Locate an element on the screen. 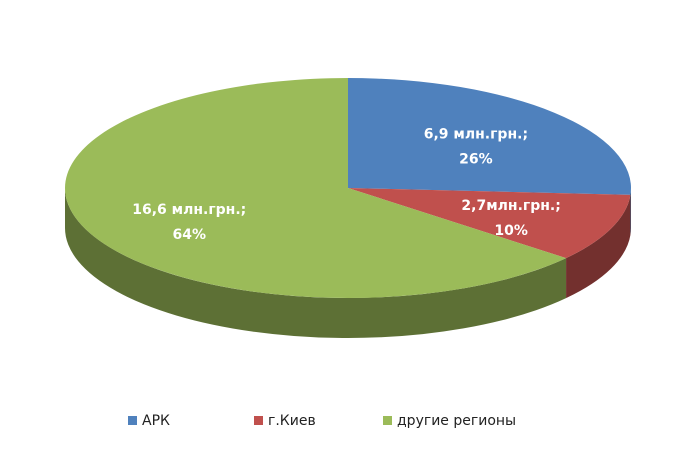 The height and width of the screenshot is (456, 680). amount-label: 6,9 млн.грн.; is located at coordinates (476, 134).